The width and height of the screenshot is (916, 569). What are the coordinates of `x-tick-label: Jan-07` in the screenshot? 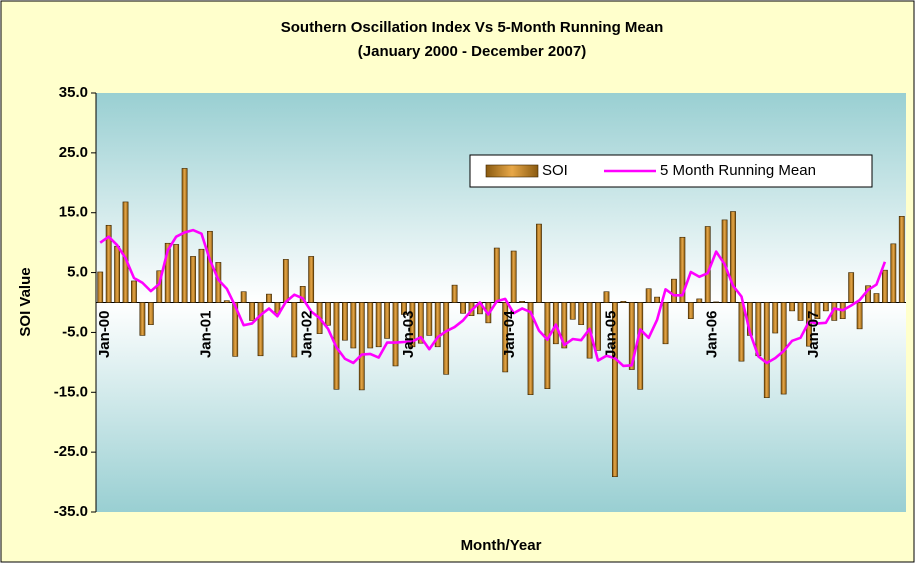 It's located at (813, 335).